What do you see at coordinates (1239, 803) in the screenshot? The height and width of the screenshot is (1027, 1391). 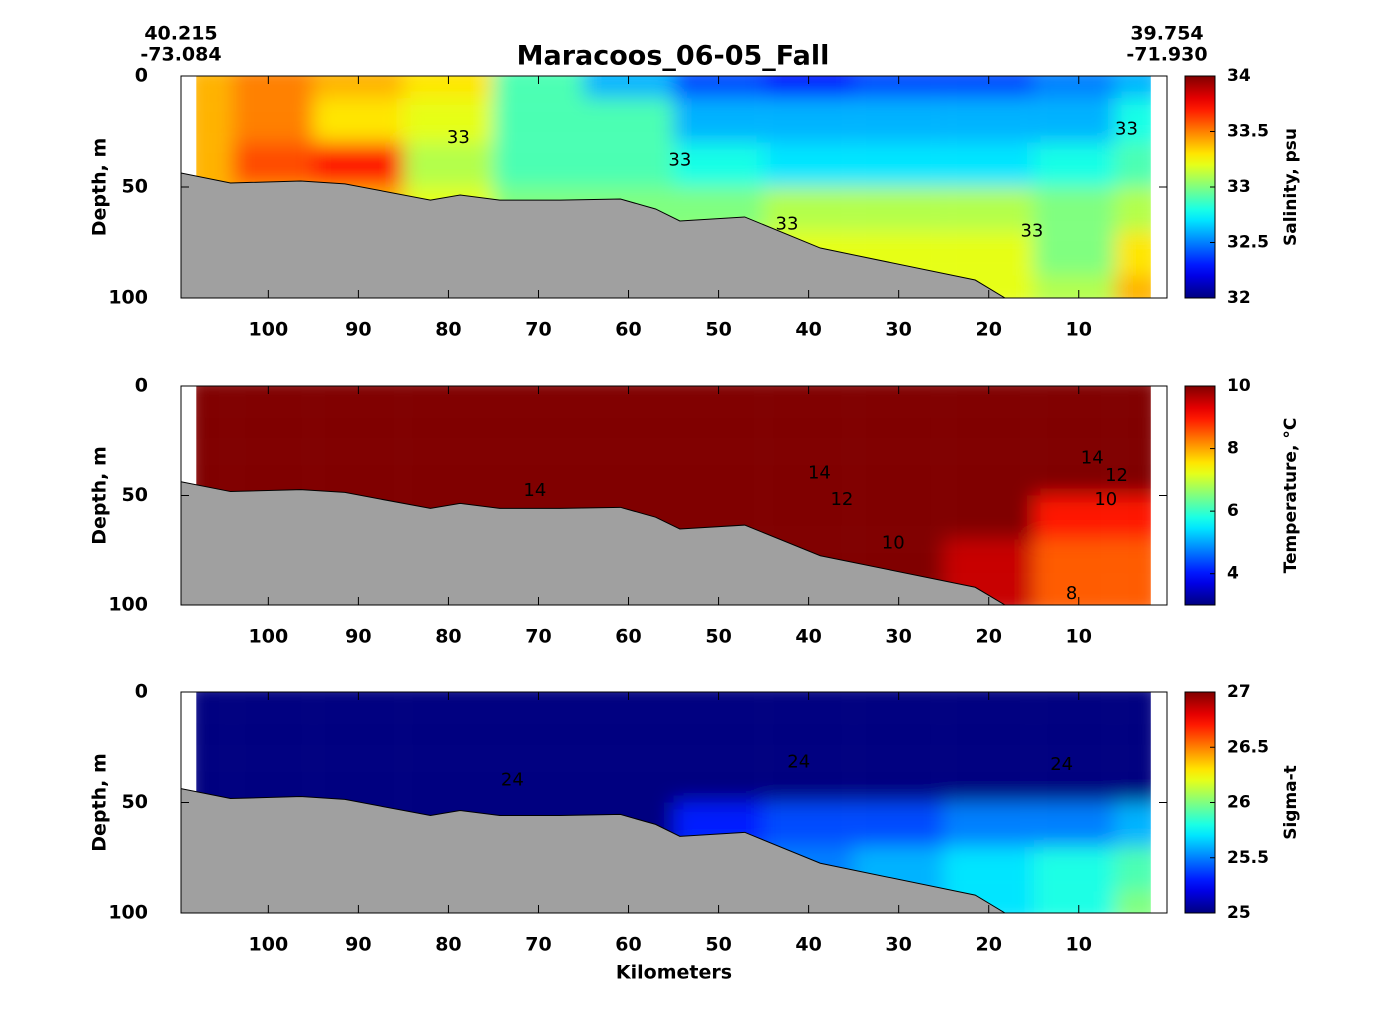 I see `colorbar-tick-label: 26` at bounding box center [1239, 803].